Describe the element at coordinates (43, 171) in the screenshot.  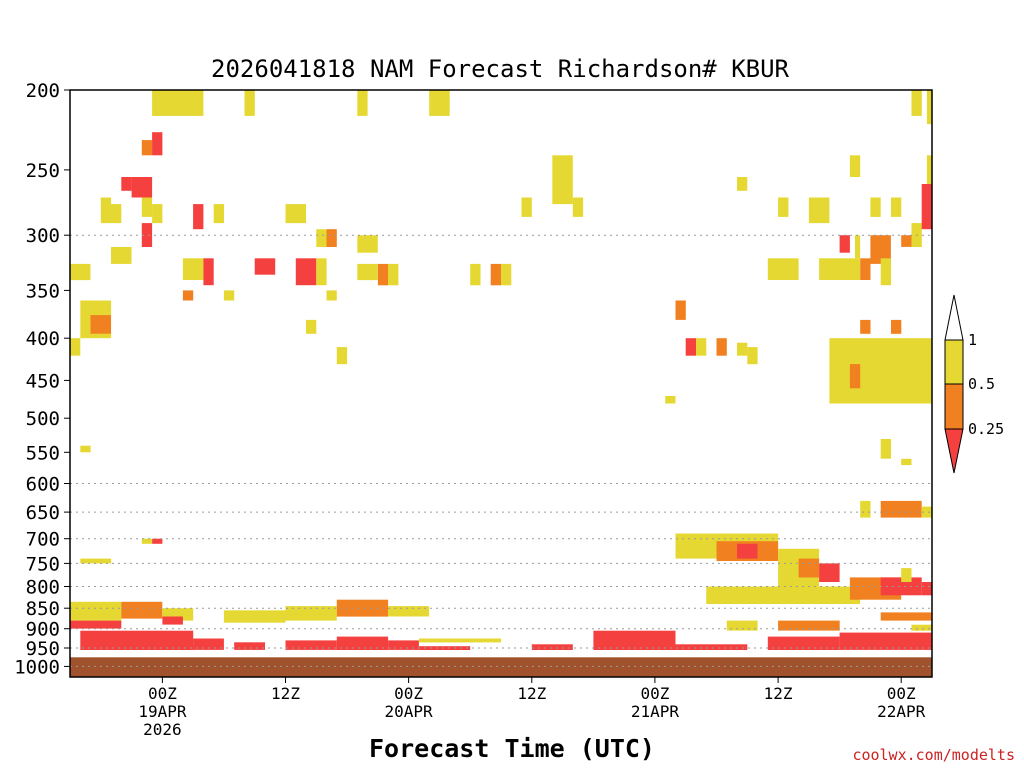
I see `y-tick-label: 250` at that location.